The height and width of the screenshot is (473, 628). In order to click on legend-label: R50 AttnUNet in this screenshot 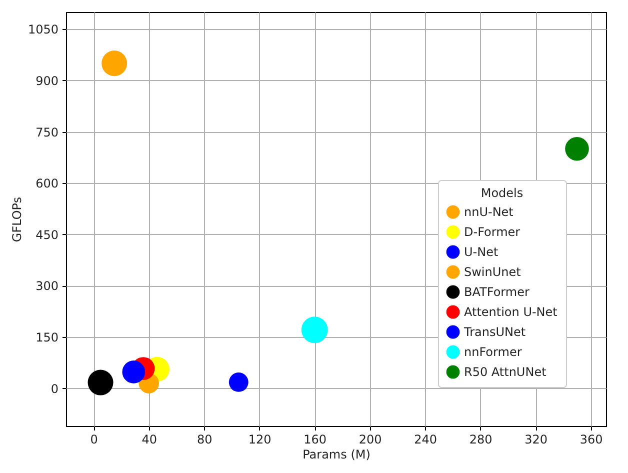, I will do `click(505, 372)`.